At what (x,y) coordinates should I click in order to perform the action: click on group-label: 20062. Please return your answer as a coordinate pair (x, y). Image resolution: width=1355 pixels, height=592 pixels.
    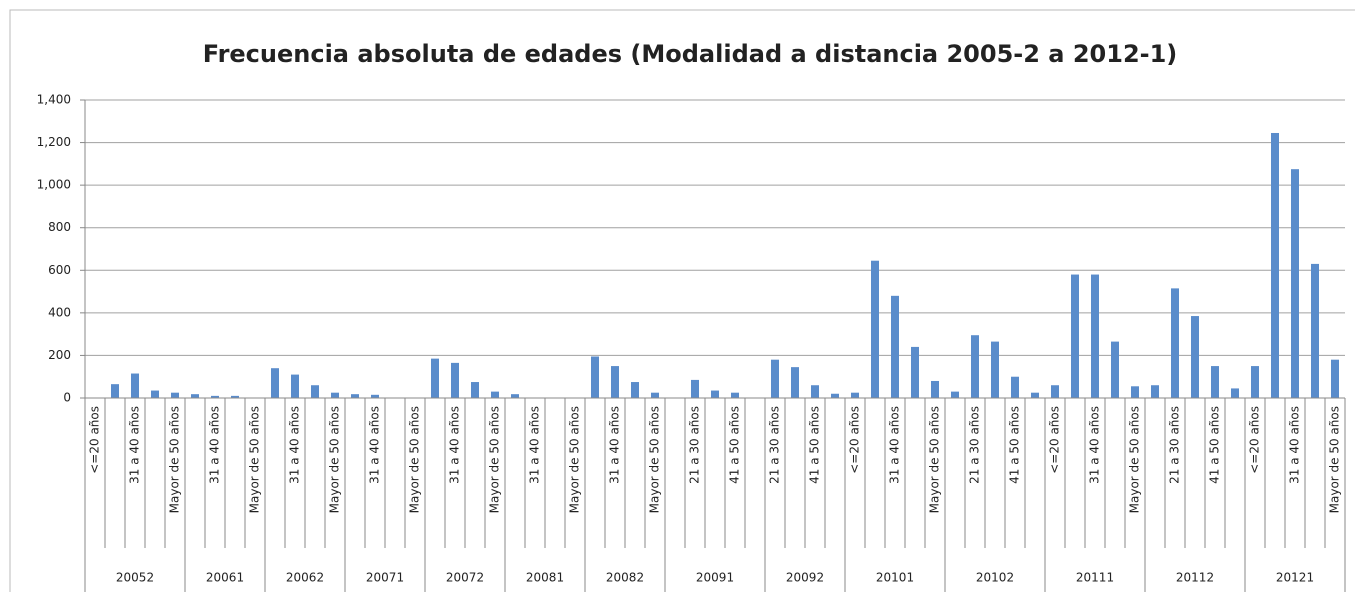
    Looking at the image, I should click on (305, 578).